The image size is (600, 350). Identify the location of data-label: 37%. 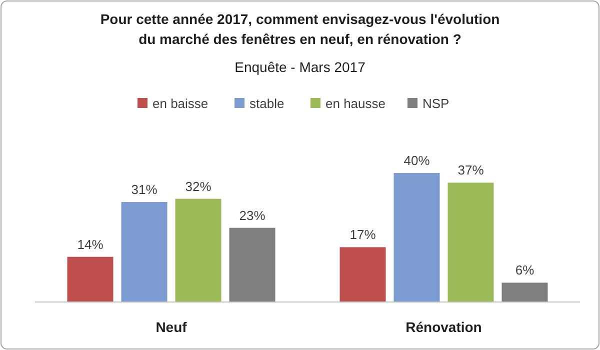
(471, 170).